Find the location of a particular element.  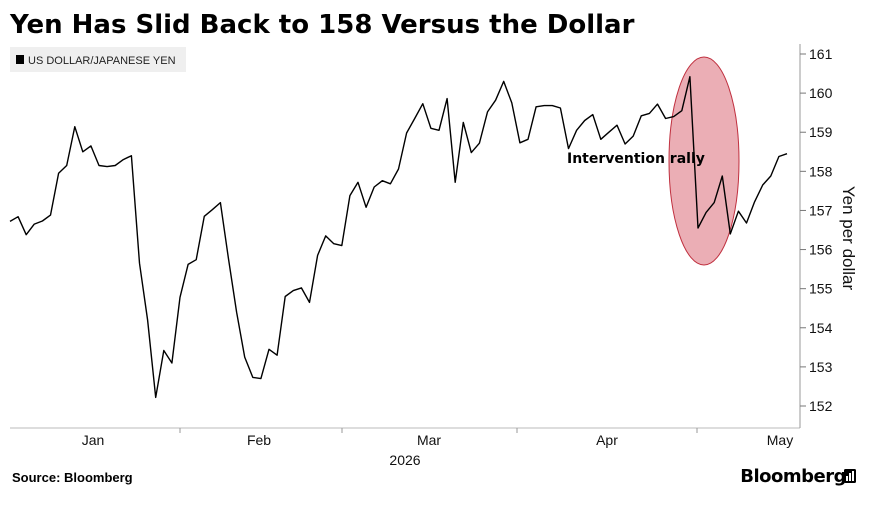

annotation-intervention-rally: Intervention rally is located at coordinates (636, 159).